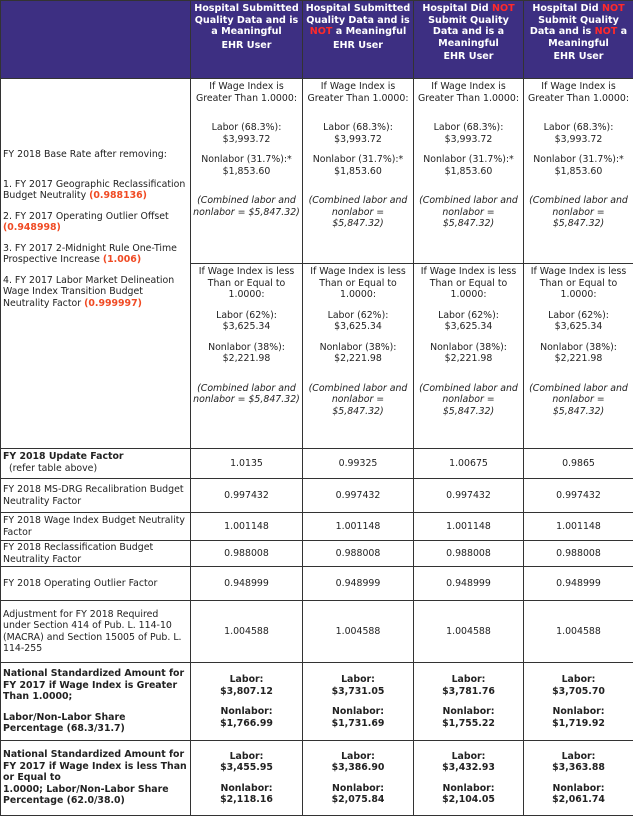 The image size is (633, 816). I want to click on factor-value: 0.99325, so click(358, 464).